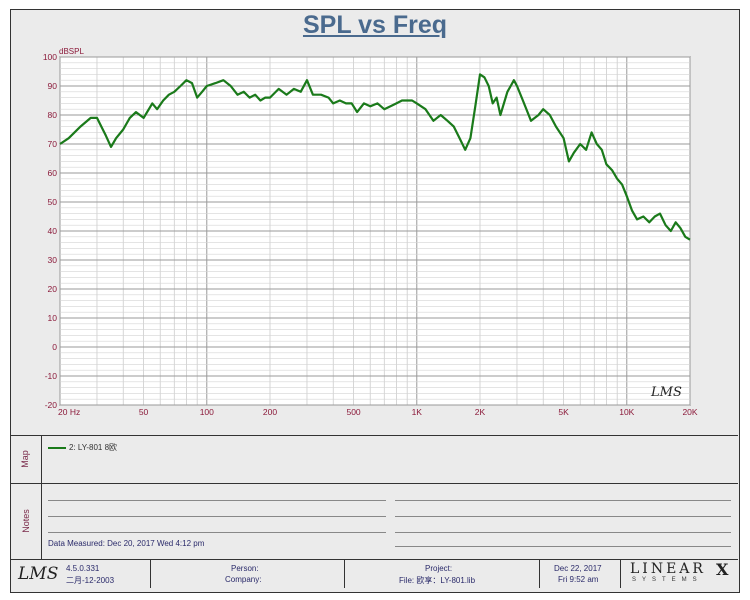 This screenshot has height=600, width=750. What do you see at coordinates (689, 412) in the screenshot?
I see `x-tick-label: 20K` at bounding box center [689, 412].